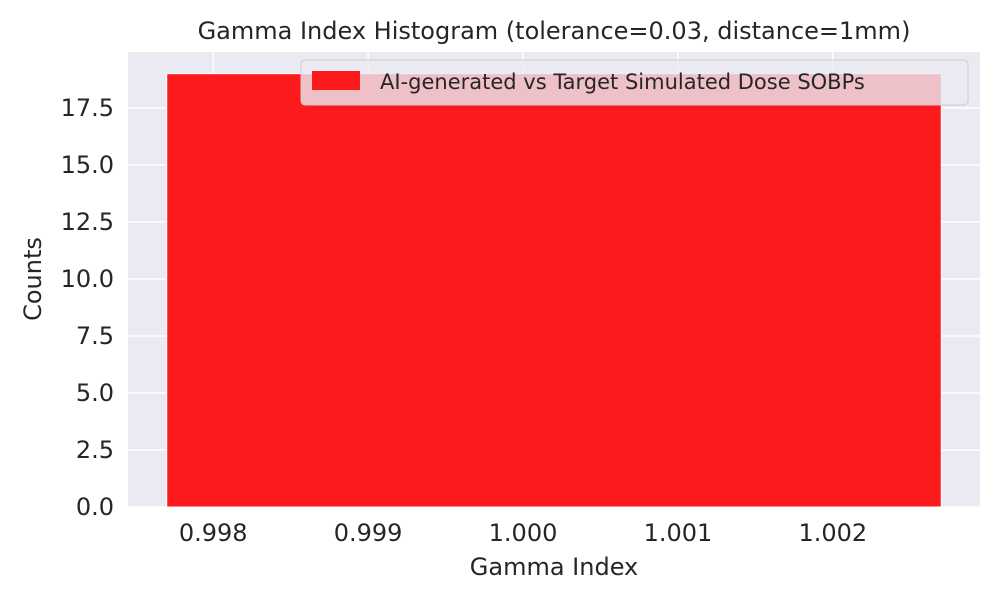 The image size is (1000, 600). Describe the element at coordinates (95, 507) in the screenshot. I see `y-tick-label: 0.0` at that location.